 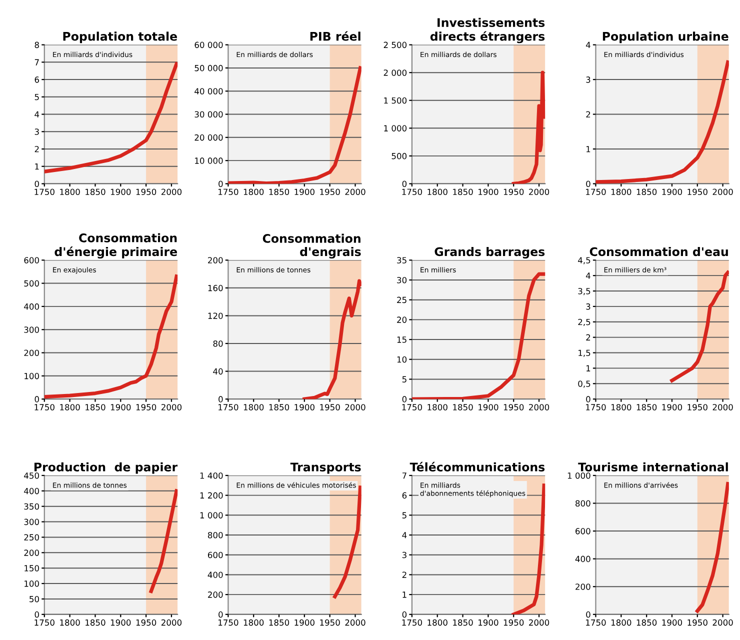 What do you see at coordinates (215, 315) in the screenshot?
I see `y-tick-label: 120` at bounding box center [215, 315].